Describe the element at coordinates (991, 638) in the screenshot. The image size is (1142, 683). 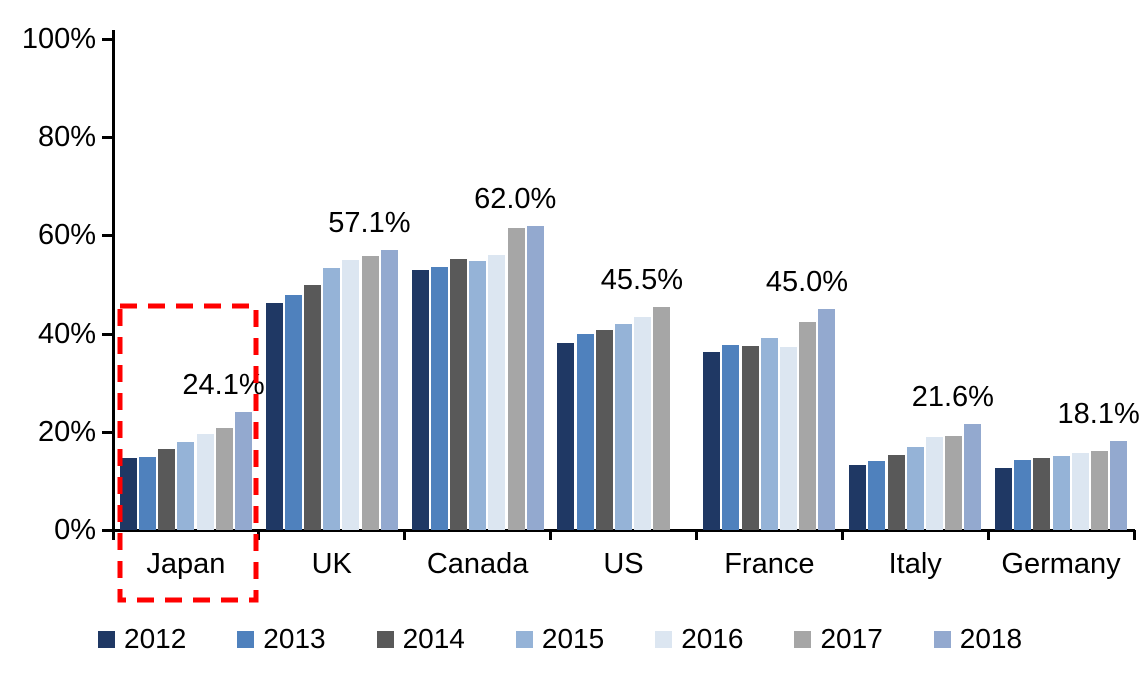
I see `legend-label-2018: 2018` at that location.